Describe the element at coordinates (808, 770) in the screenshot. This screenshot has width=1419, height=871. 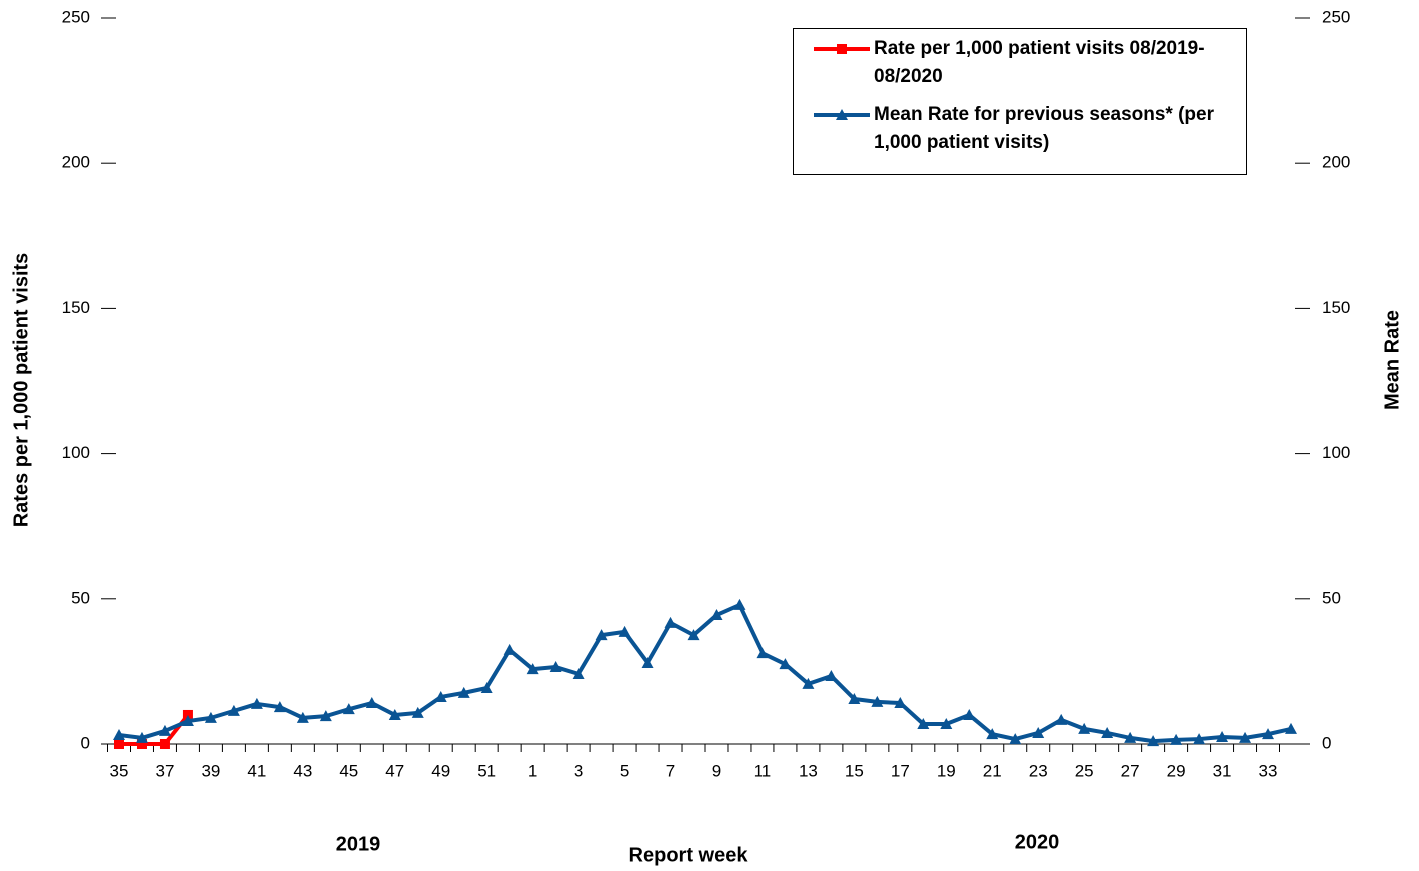
I see `x-tick-label: 13` at that location.